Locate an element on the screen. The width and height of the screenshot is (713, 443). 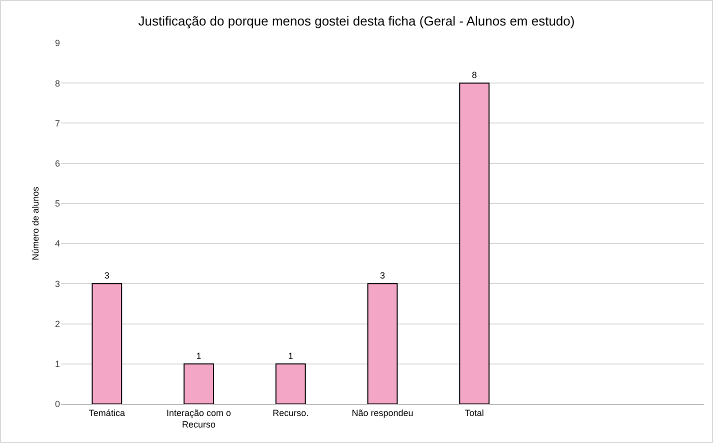
y-tick-label: 5 is located at coordinates (57, 203).